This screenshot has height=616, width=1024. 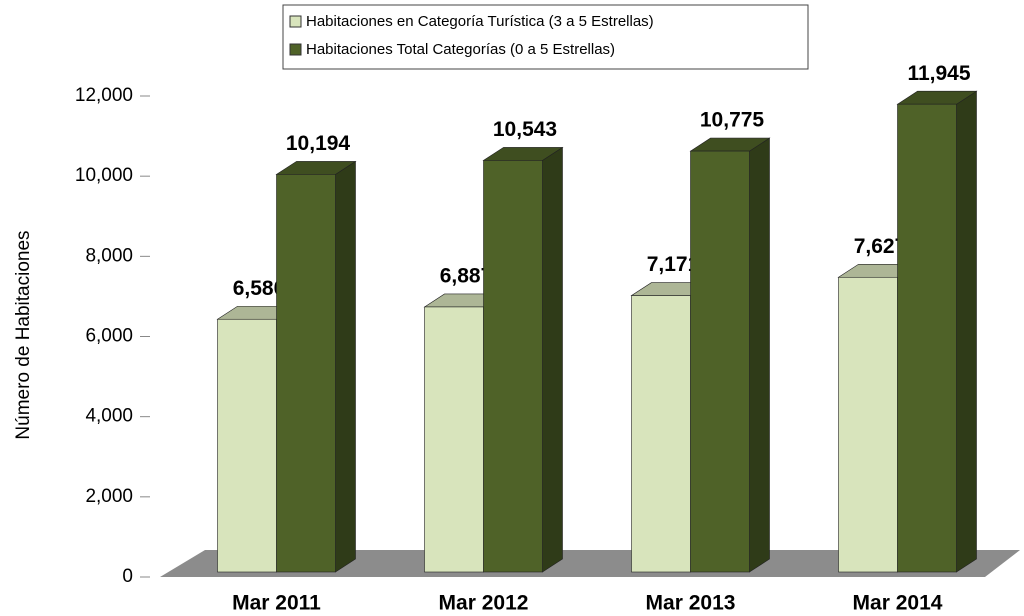 What do you see at coordinates (938, 73) in the screenshot?
I see `value-label: 11,945` at bounding box center [938, 73].